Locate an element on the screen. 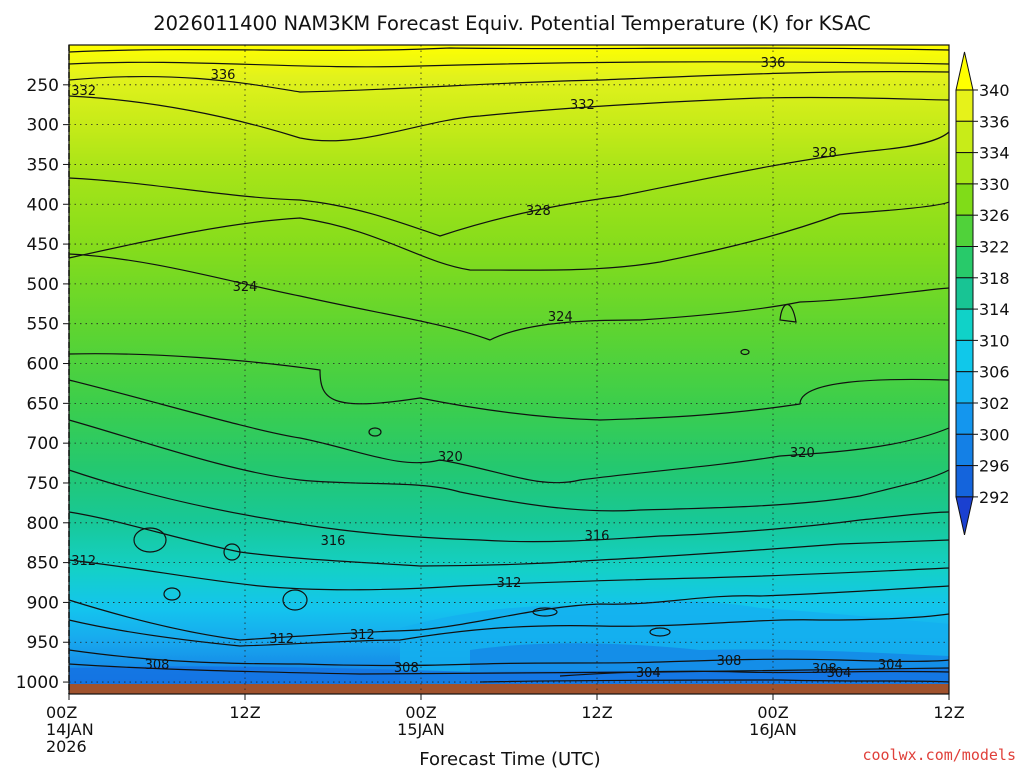  y-tick-label: 800 is located at coordinates (43, 524).